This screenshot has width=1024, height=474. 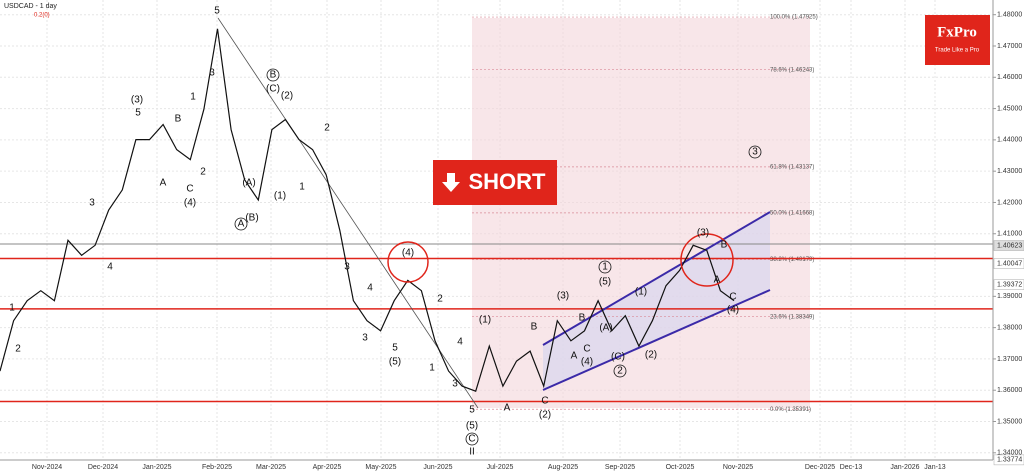 I want to click on y-tick-label: 1.36000, so click(x=1009, y=390).